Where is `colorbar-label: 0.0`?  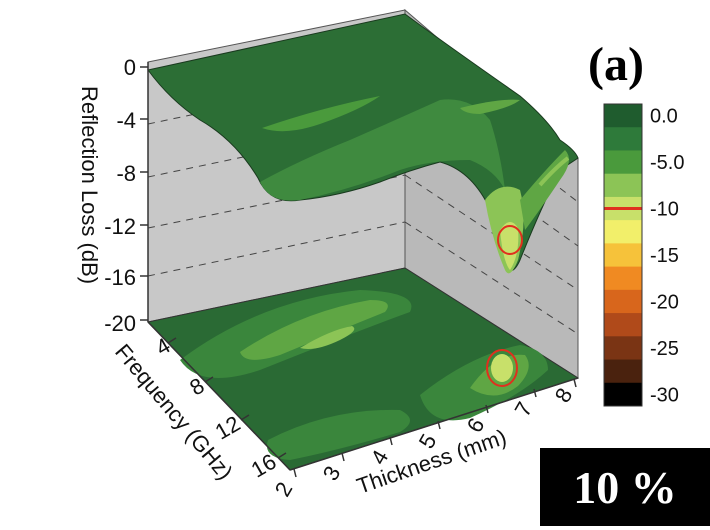 colorbar-label: 0.0 is located at coordinates (664, 117).